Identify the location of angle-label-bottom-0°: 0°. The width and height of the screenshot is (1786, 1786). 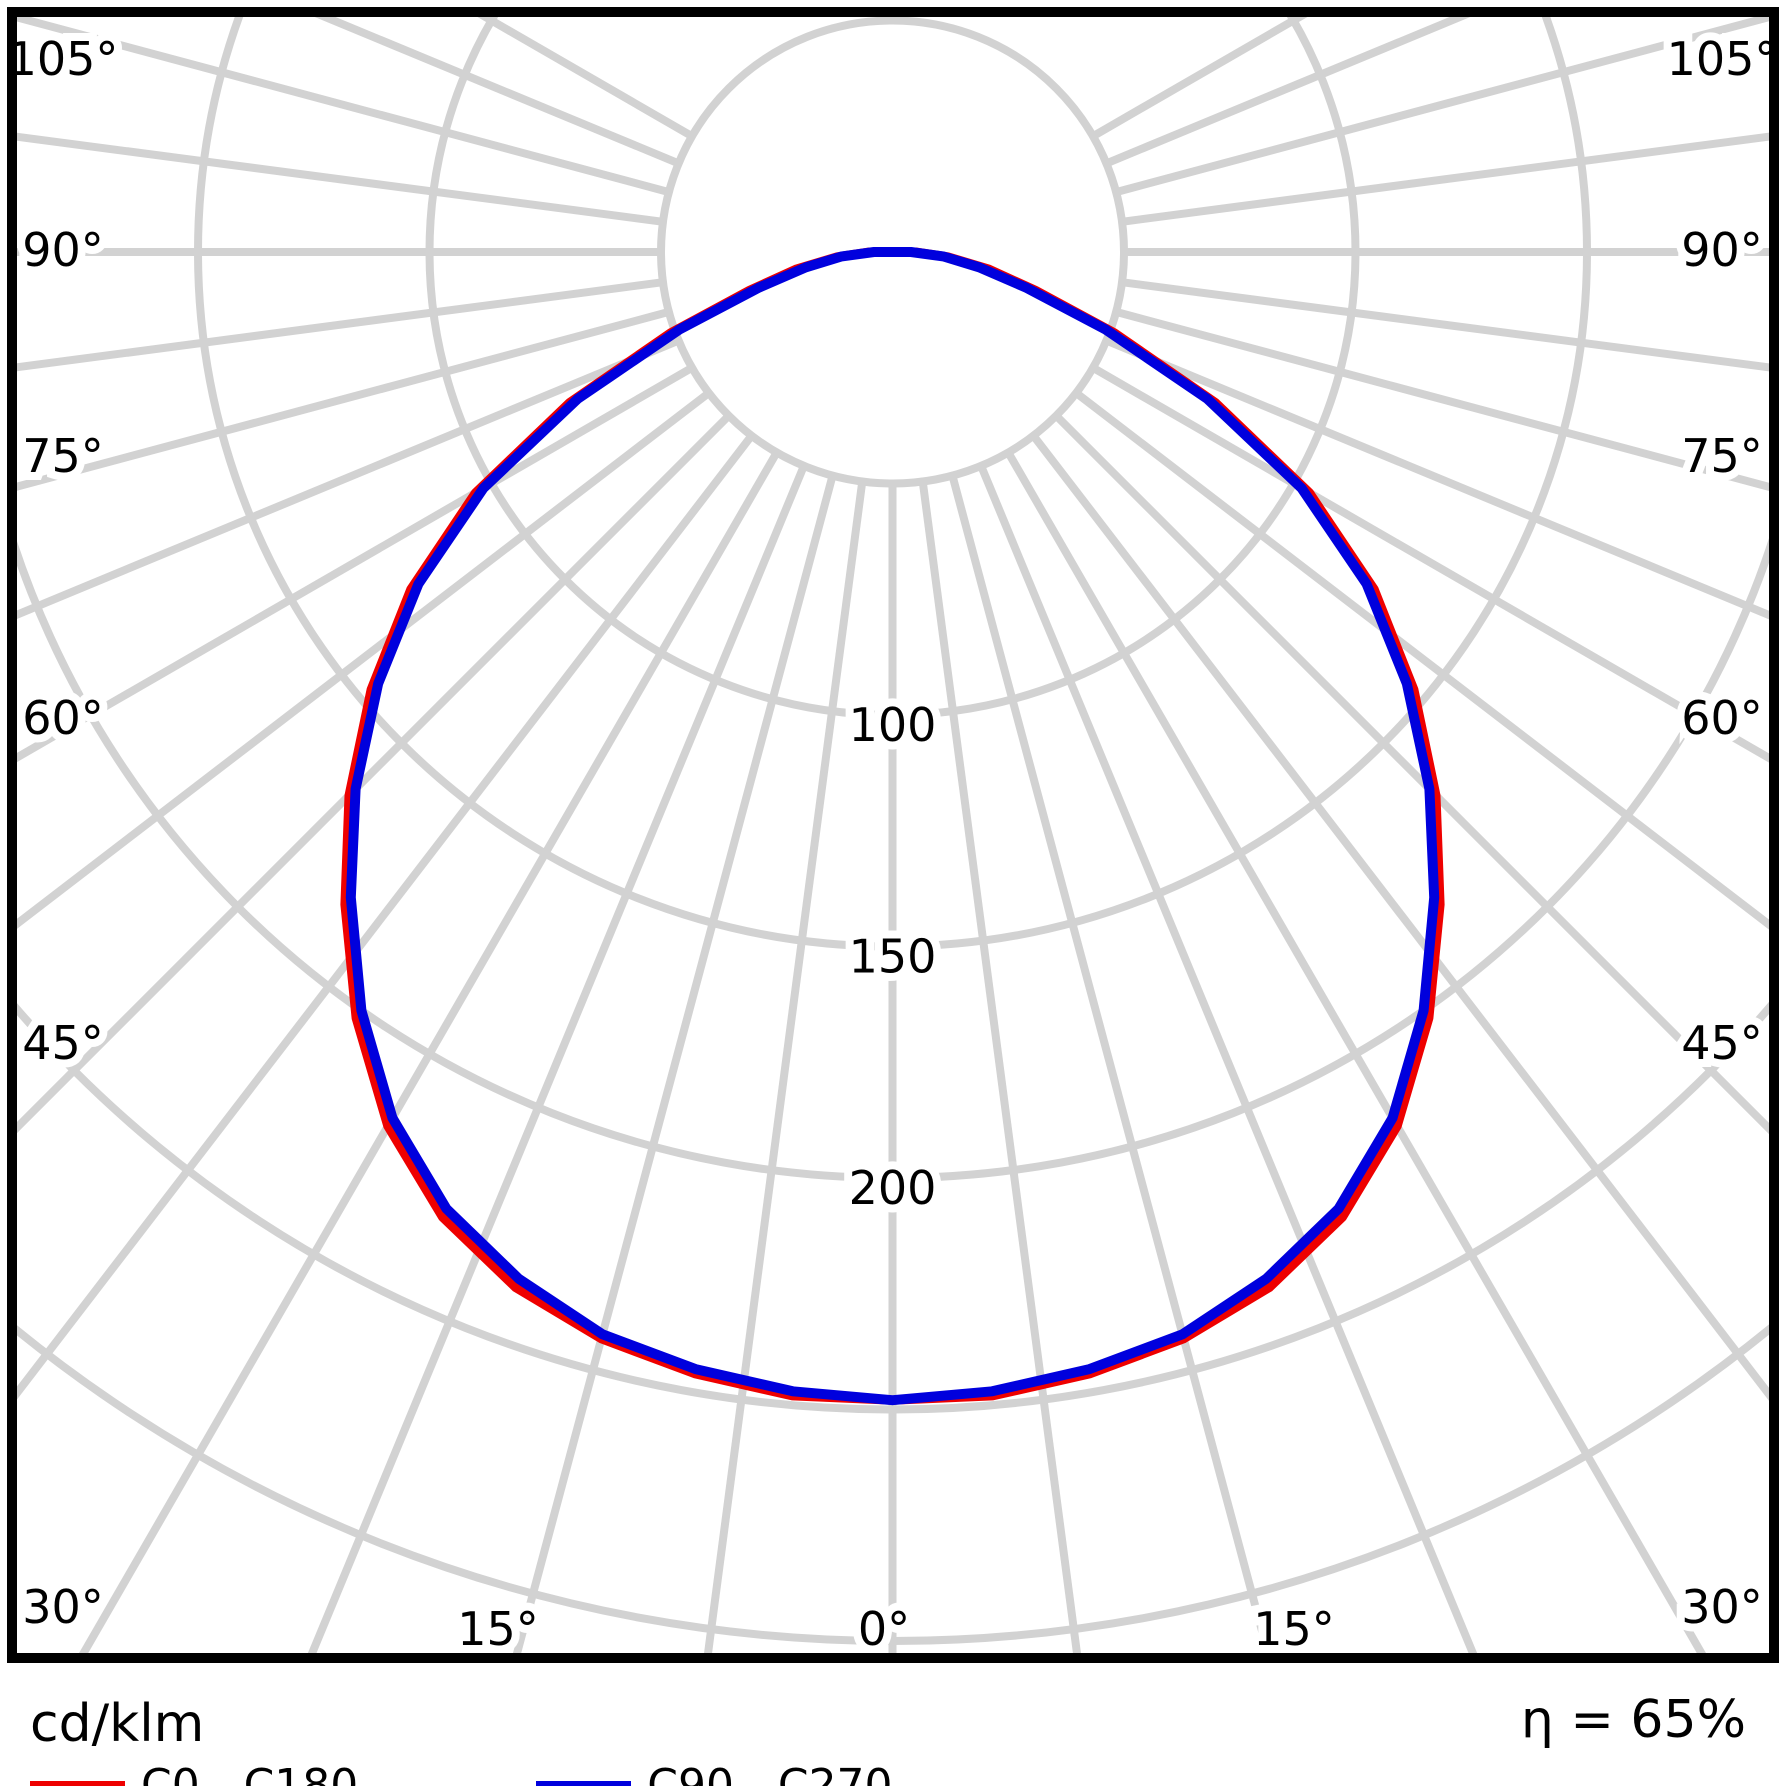
(884, 1629).